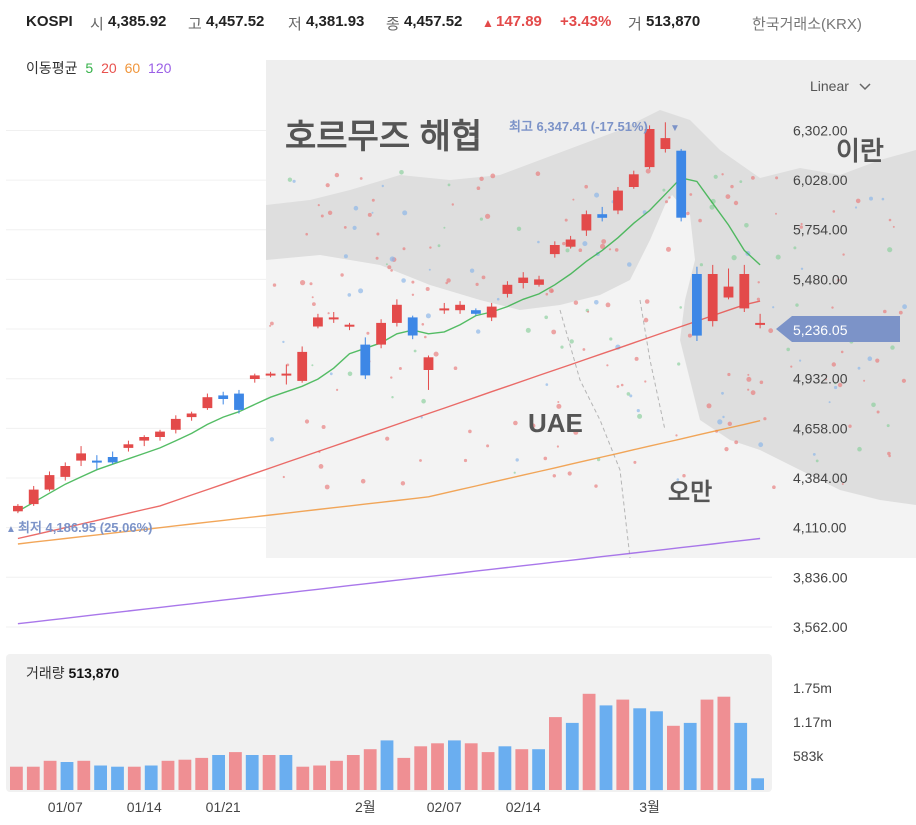 This screenshot has width=916, height=825. What do you see at coordinates (109, 68) in the screenshot?
I see `ma-20-label: 20` at bounding box center [109, 68].